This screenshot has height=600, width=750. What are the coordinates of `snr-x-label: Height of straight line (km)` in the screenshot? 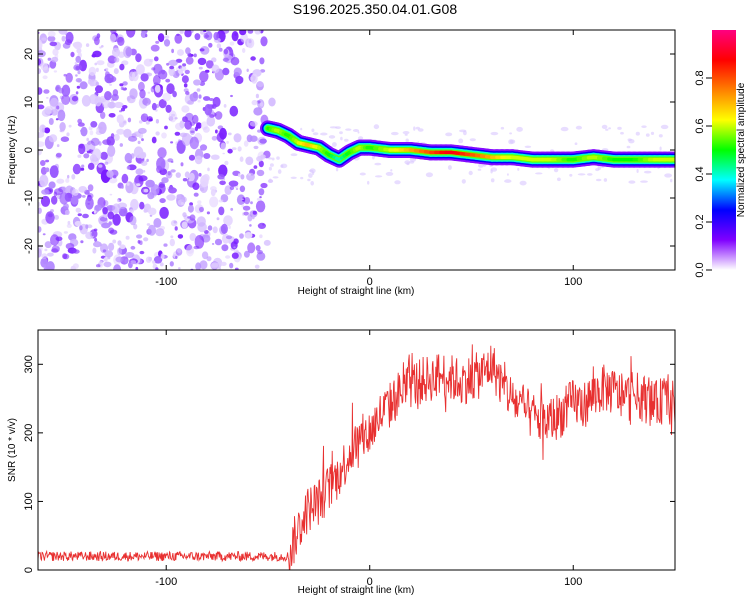 It's located at (356, 590).